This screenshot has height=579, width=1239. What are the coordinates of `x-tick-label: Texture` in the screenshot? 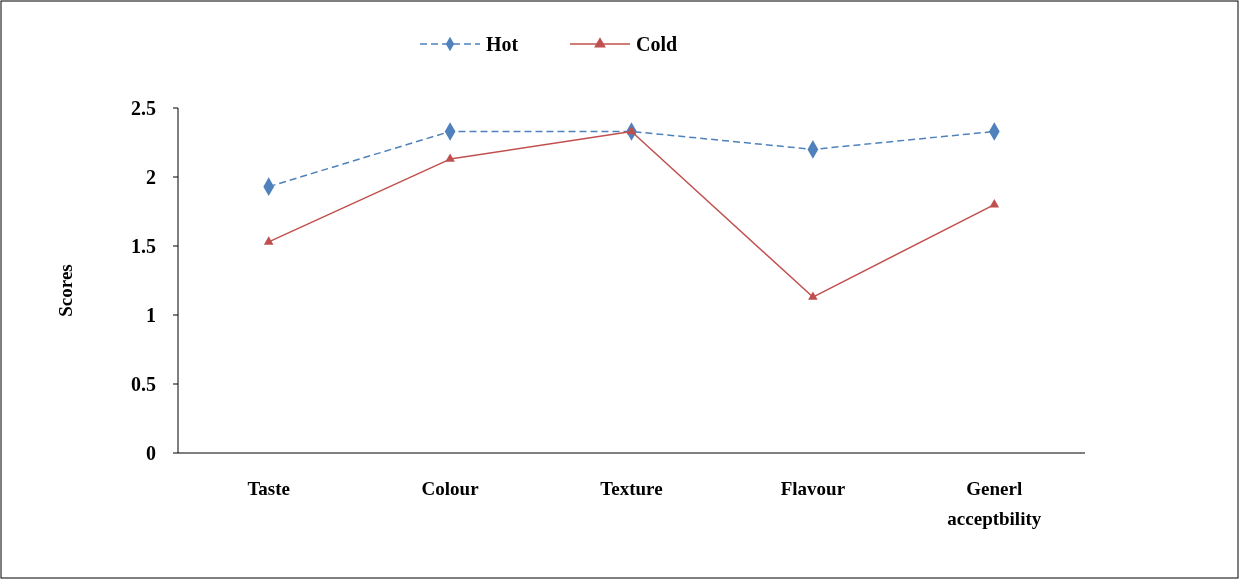 It's located at (631, 488).